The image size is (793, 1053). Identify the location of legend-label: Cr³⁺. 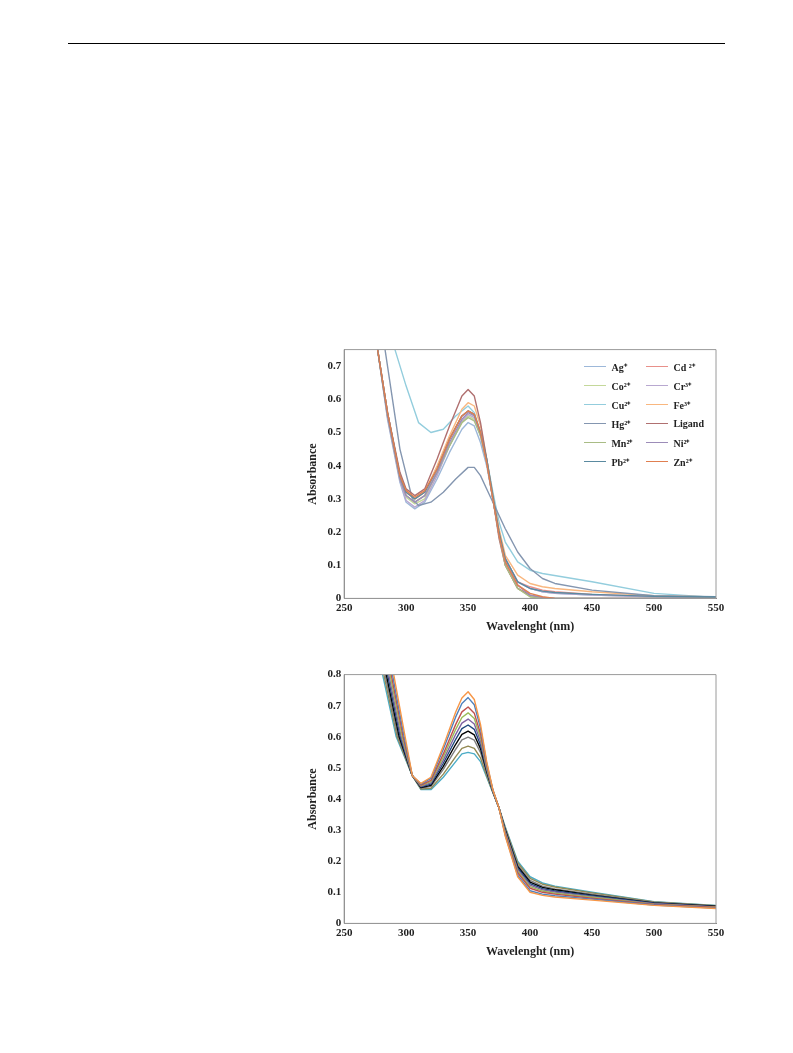
(682, 386).